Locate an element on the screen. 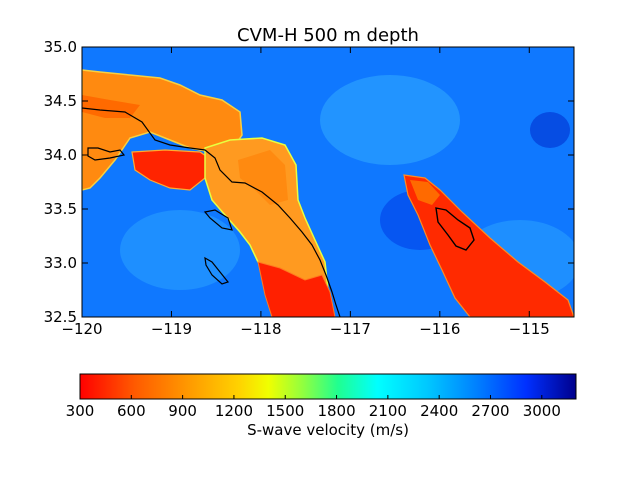 This screenshot has height=480, width=640. y-tick-label: 33.5 is located at coordinates (60, 209).